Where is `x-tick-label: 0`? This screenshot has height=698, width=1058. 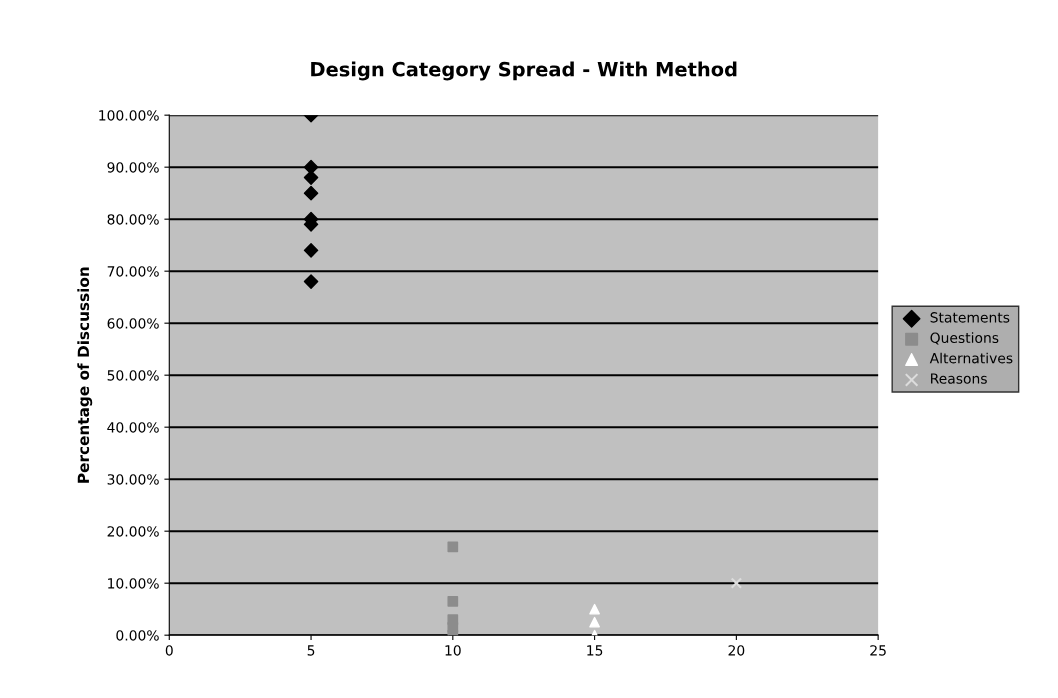 x-tick-label: 0 is located at coordinates (169, 650).